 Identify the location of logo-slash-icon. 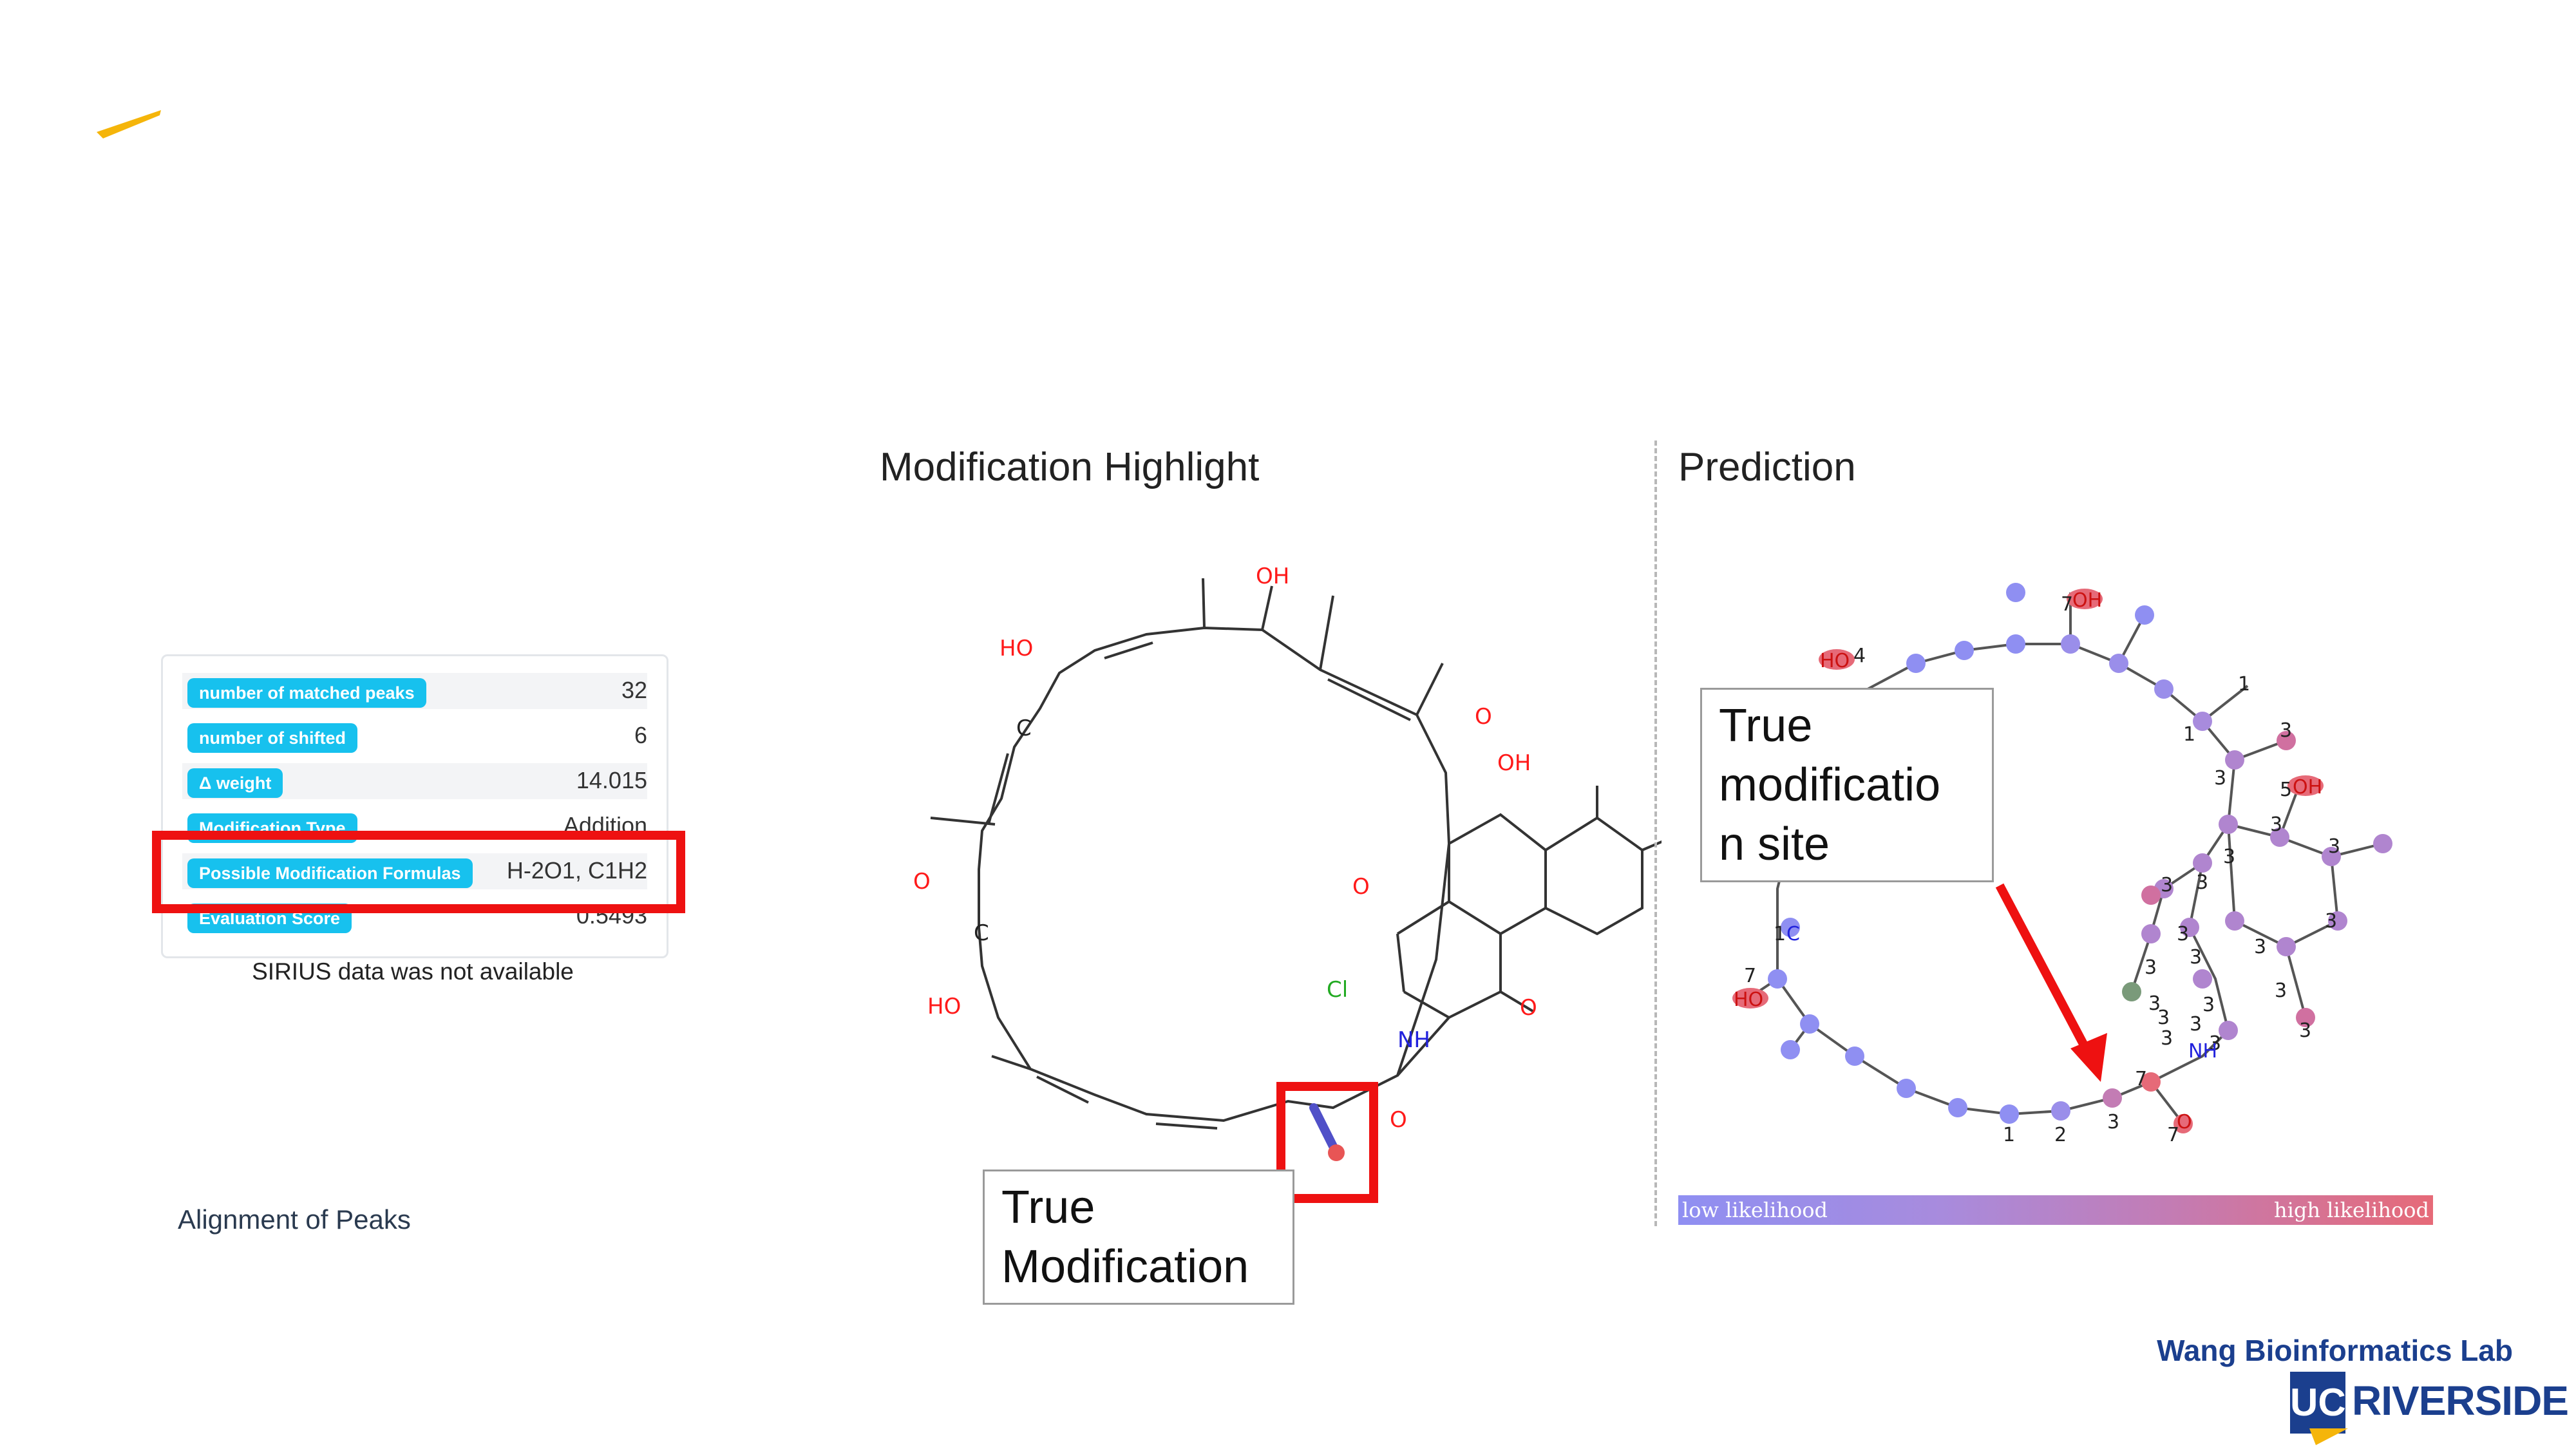
(129, 124).